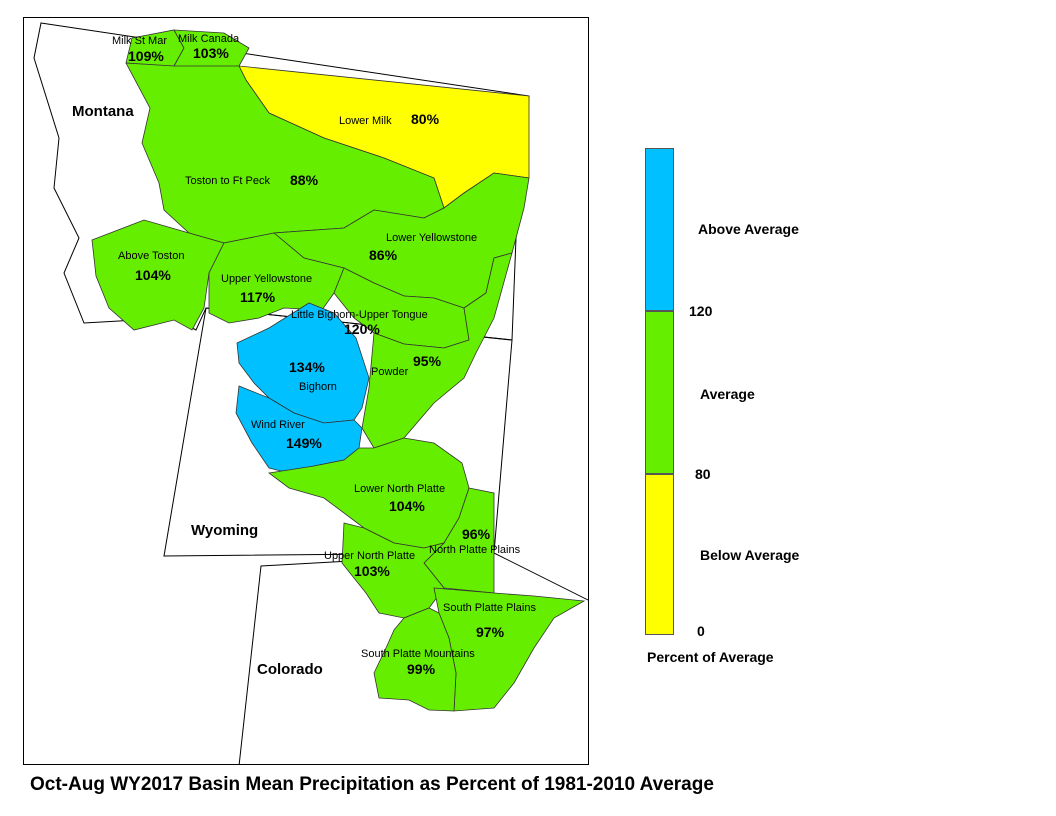  What do you see at coordinates (146, 56) in the screenshot?
I see `label-milk-st-mary-pct: 109%` at bounding box center [146, 56].